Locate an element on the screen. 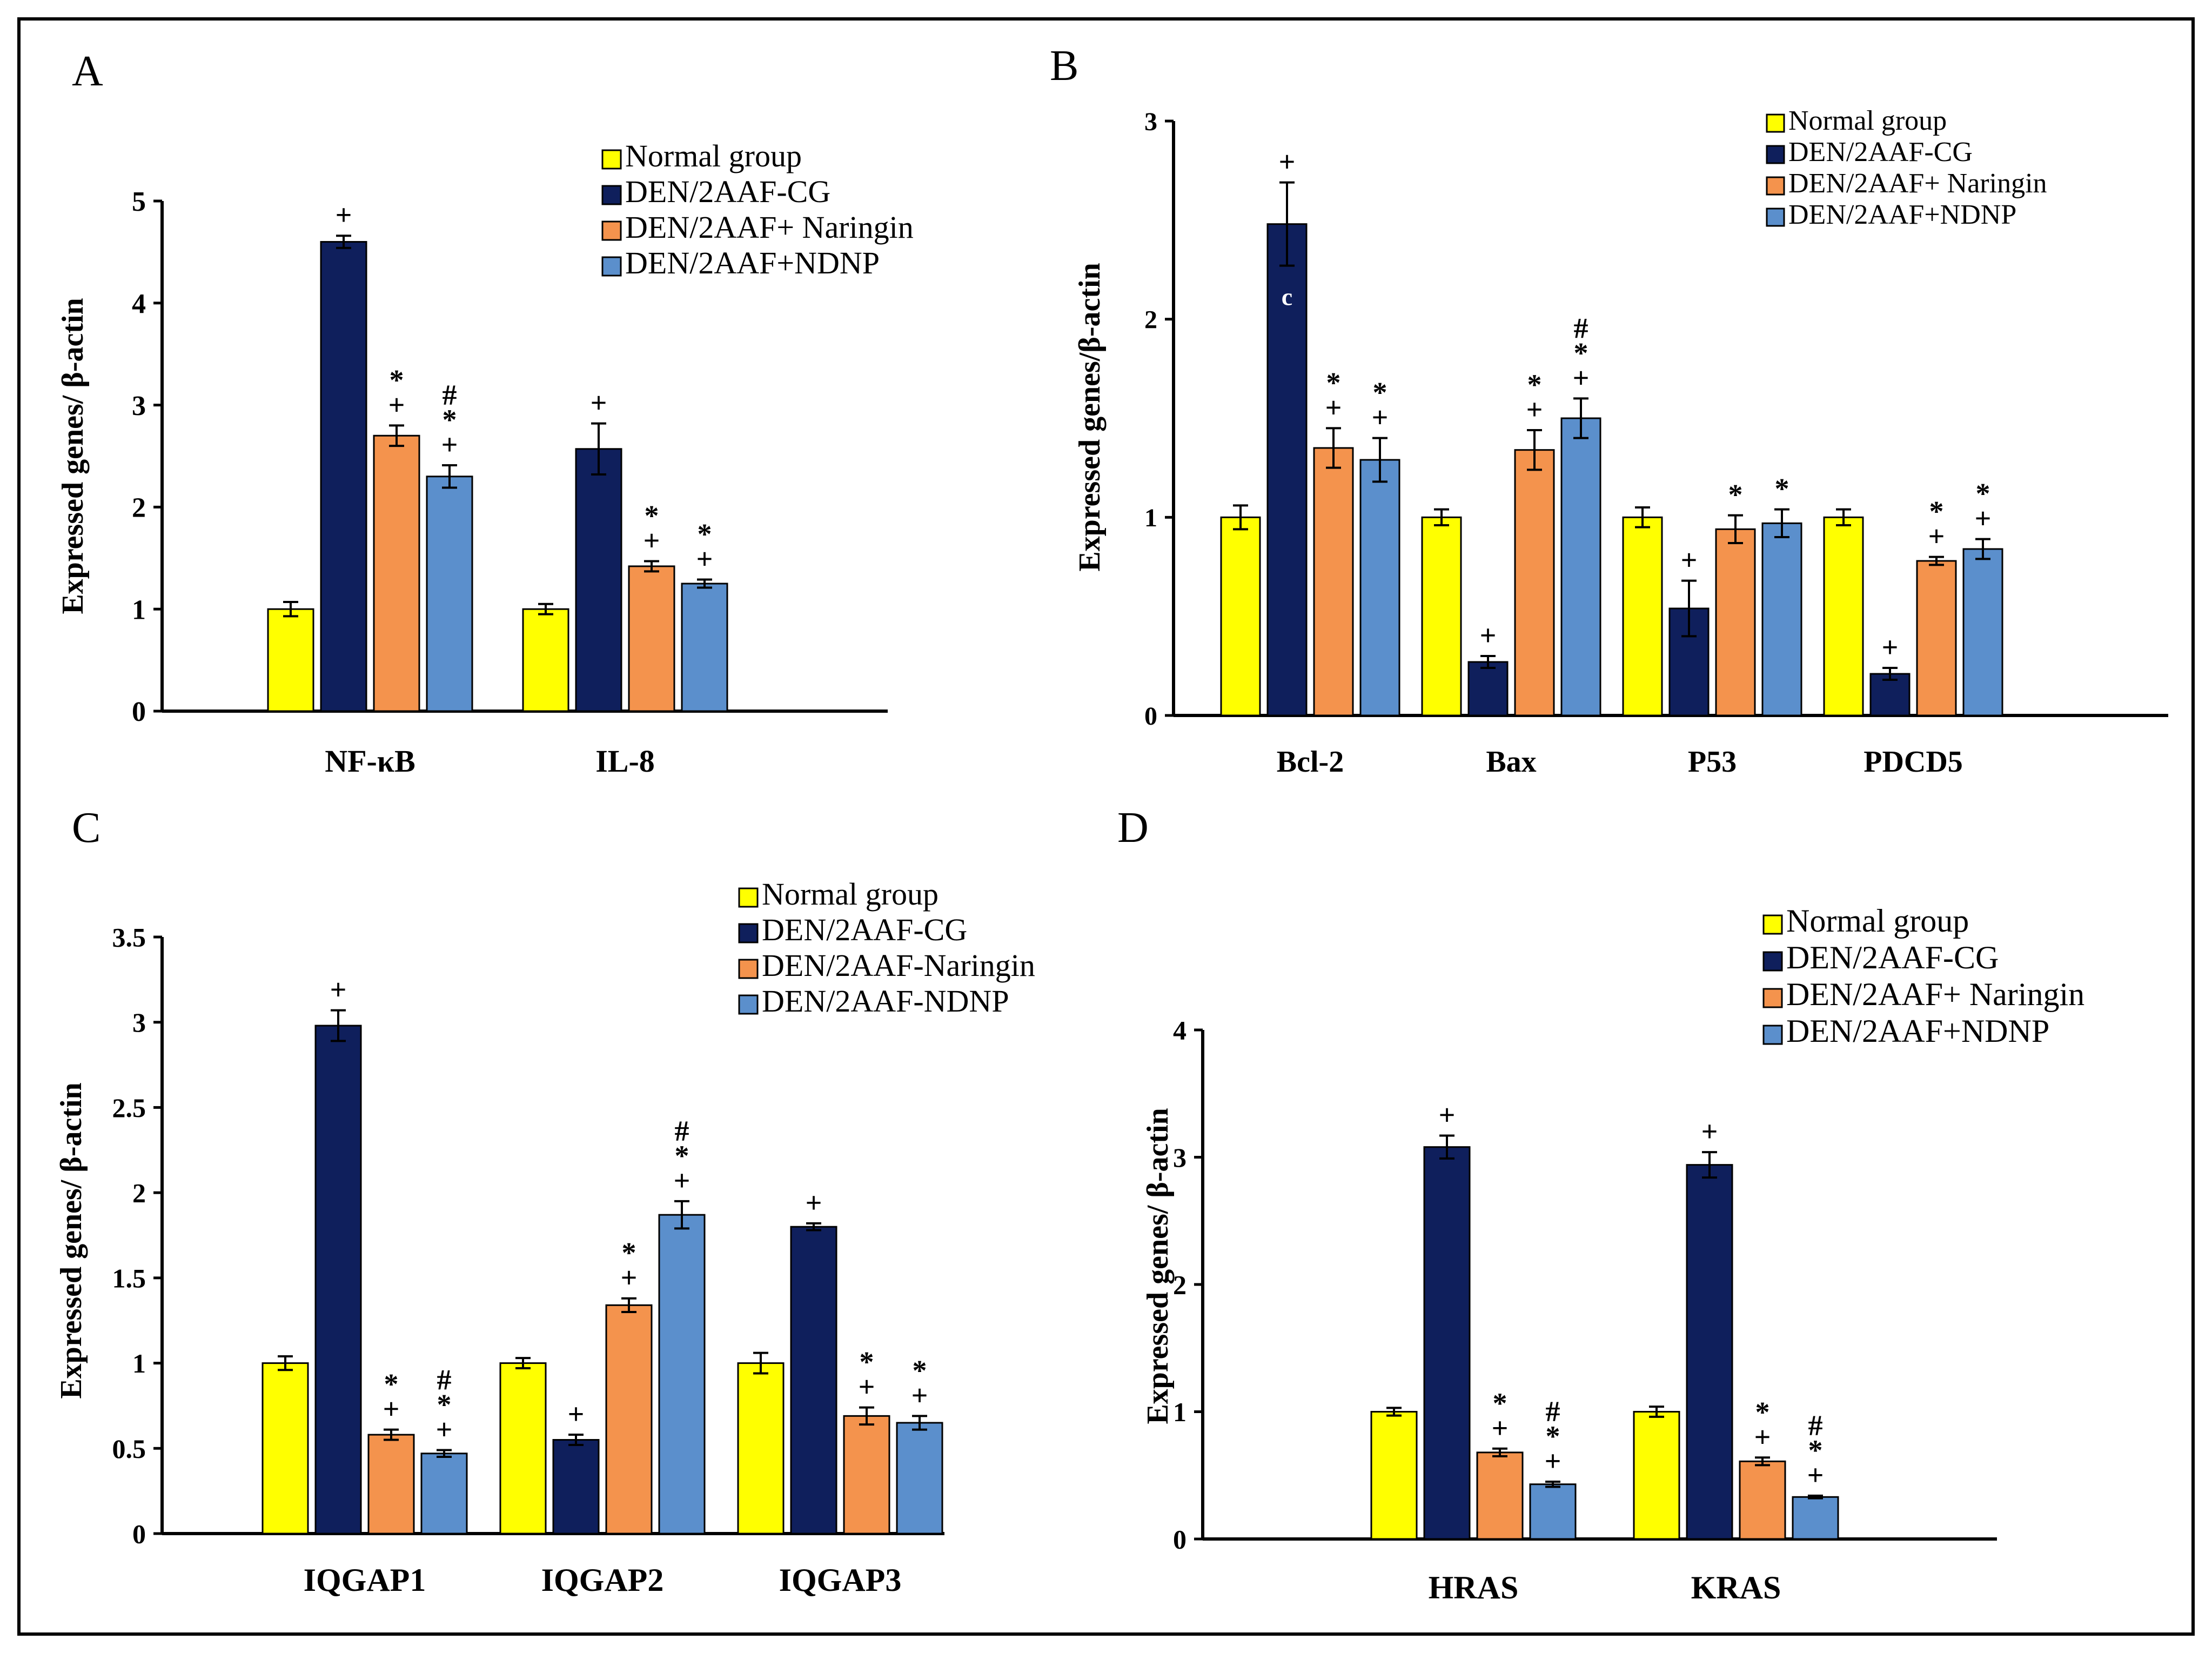 This screenshot has height=1653, width=2212. category-label: NF-κB is located at coordinates (370, 761).